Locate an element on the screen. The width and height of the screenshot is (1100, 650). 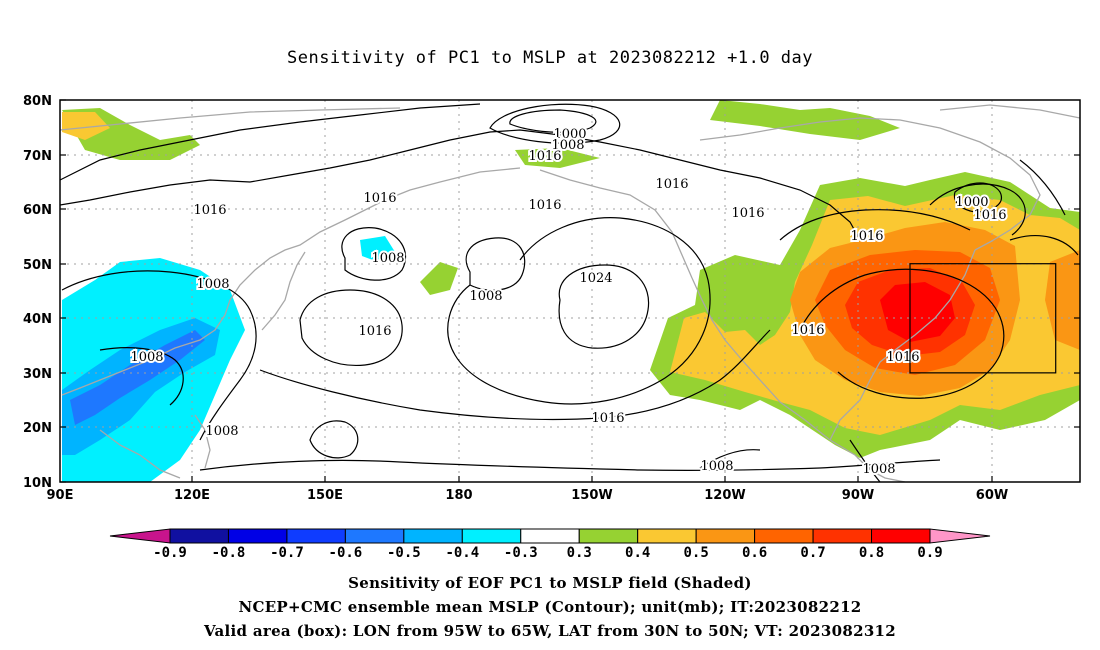
colorbar-label: 0.7 is located at coordinates (812, 553).